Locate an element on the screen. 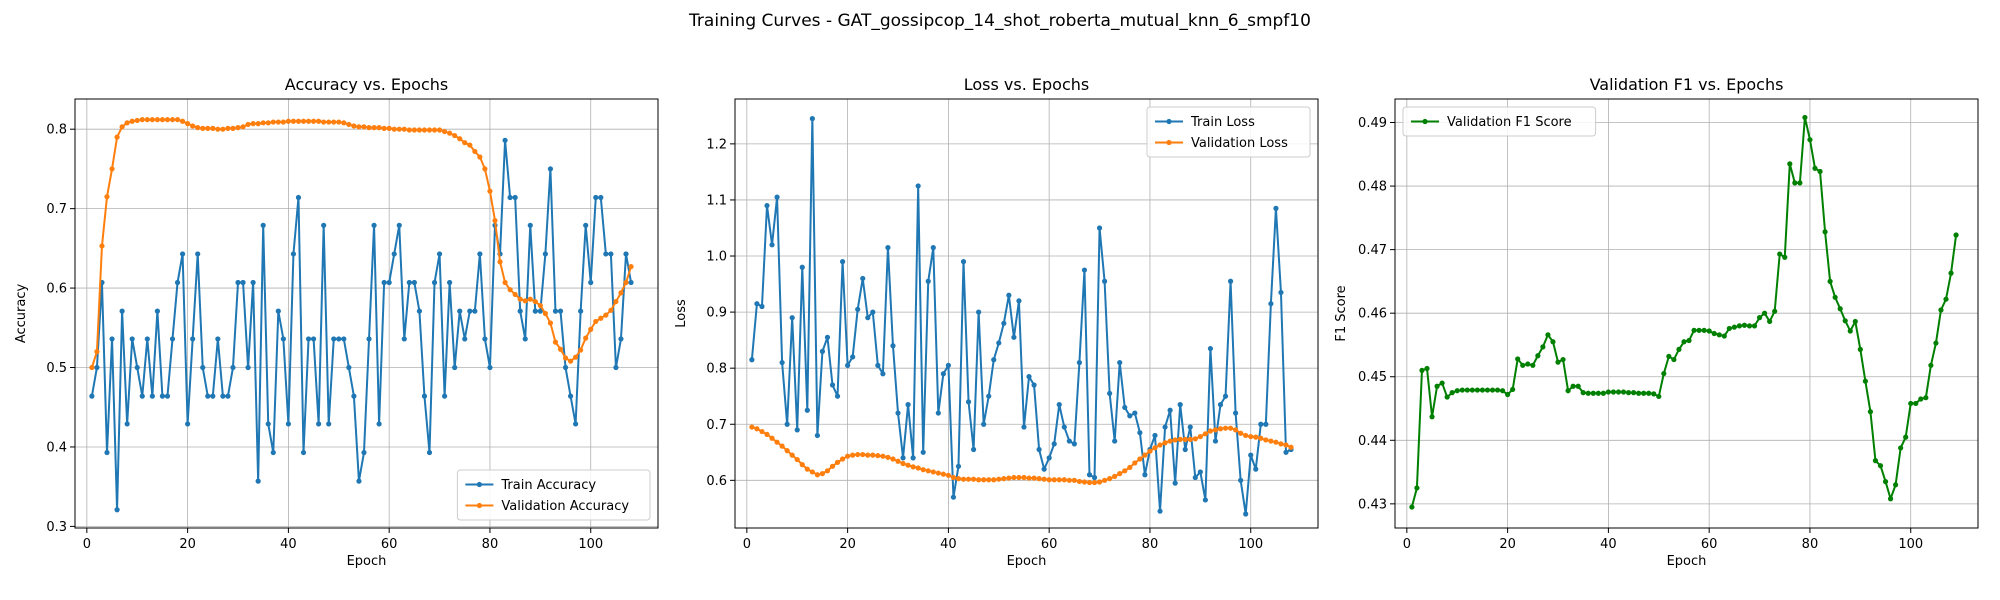  chart-title: Accuracy vs. Epochs is located at coordinates (366, 84).